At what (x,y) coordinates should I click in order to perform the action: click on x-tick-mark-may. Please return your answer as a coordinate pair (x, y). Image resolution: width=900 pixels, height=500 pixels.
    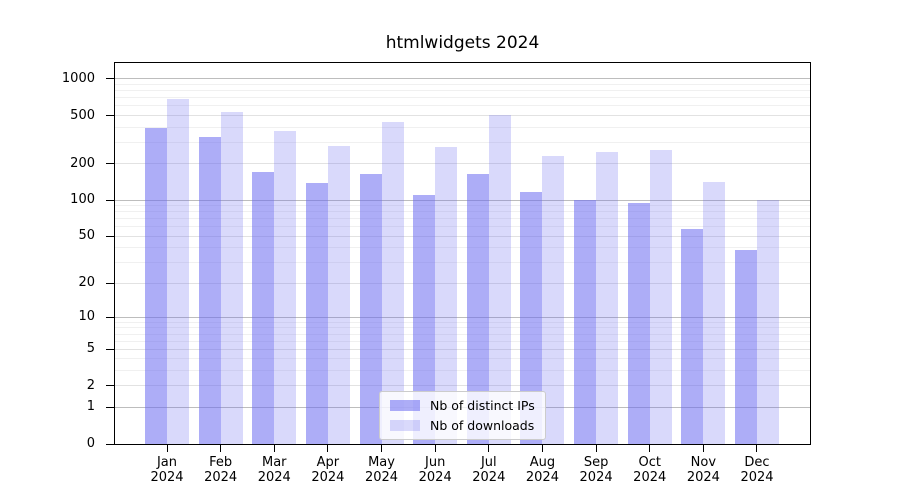
    Looking at the image, I should click on (382, 448).